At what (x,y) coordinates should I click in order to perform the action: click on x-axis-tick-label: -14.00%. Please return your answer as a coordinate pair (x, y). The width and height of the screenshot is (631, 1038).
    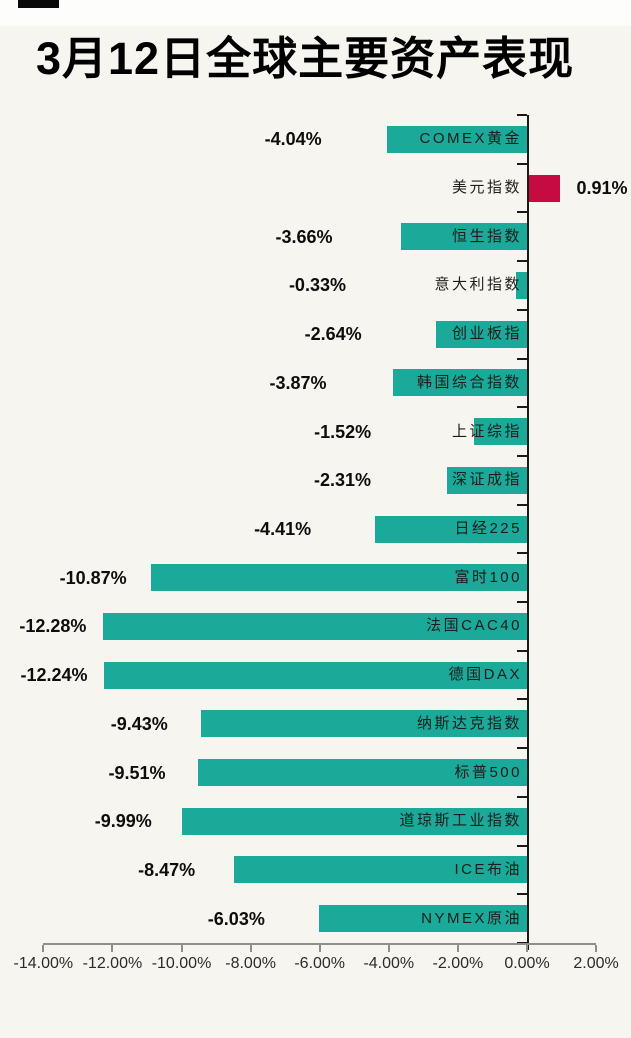
    Looking at the image, I should click on (43, 963).